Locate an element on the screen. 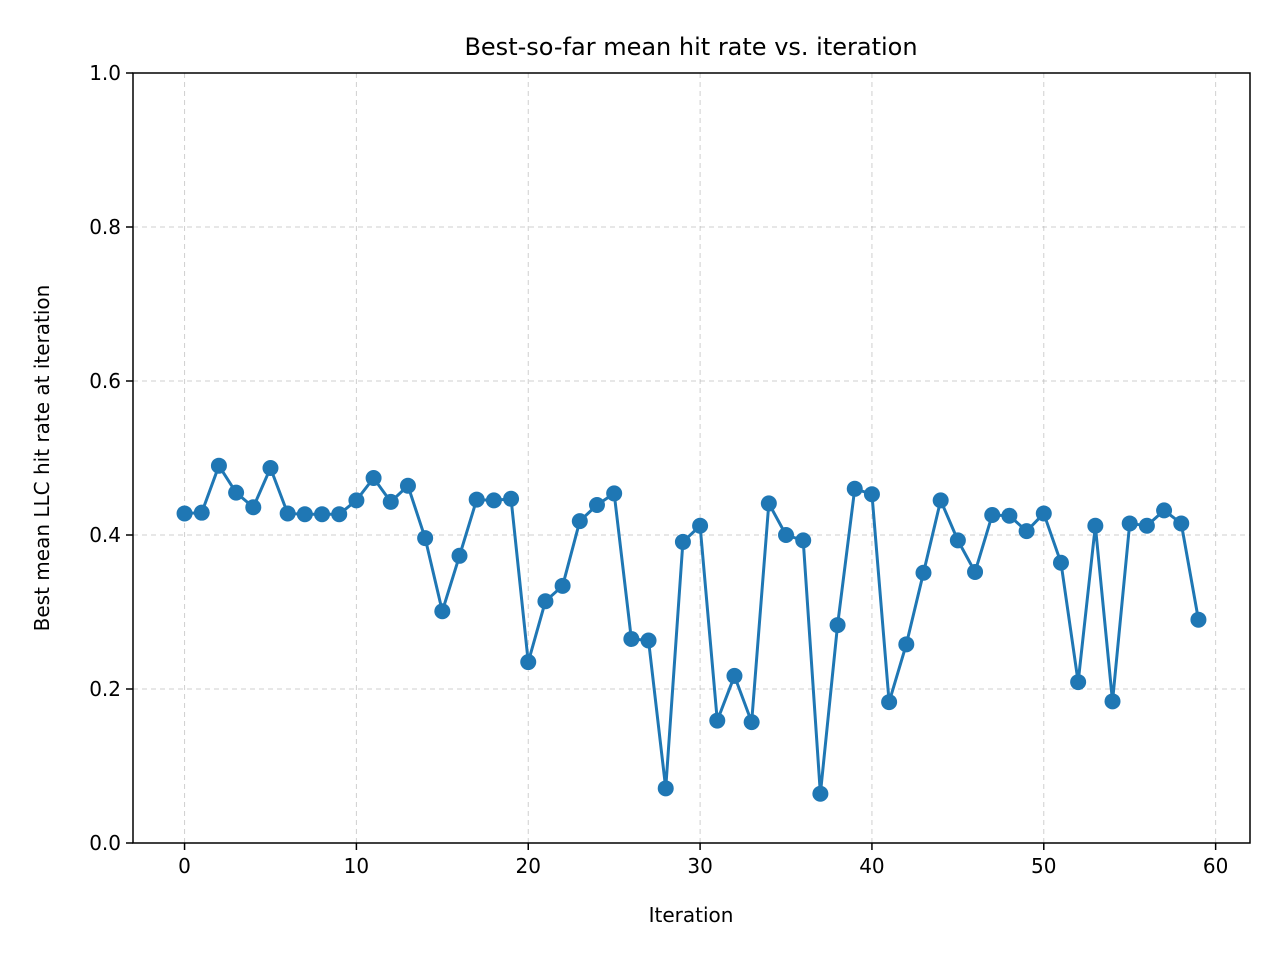  chart-title: Best-so-far mean hit rate vs. iteration is located at coordinates (690, 47).